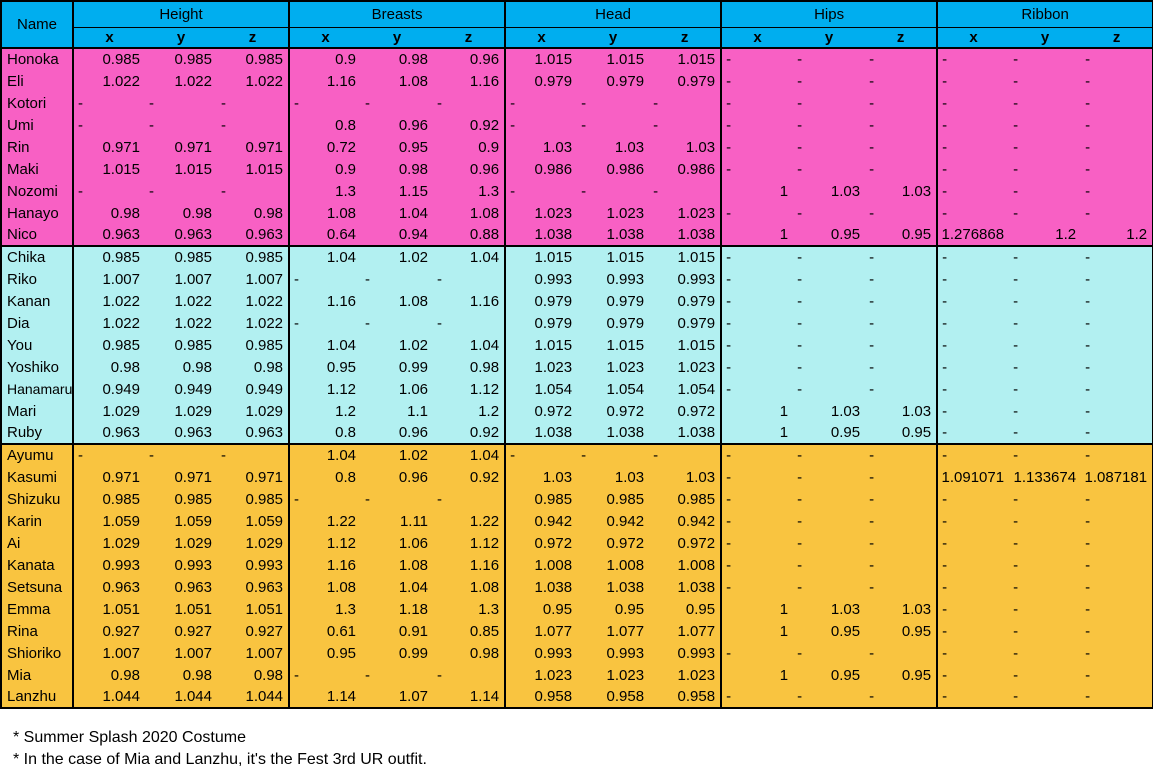 The height and width of the screenshot is (771, 1153). I want to click on cell-head-z: 0.972, so click(696, 543).